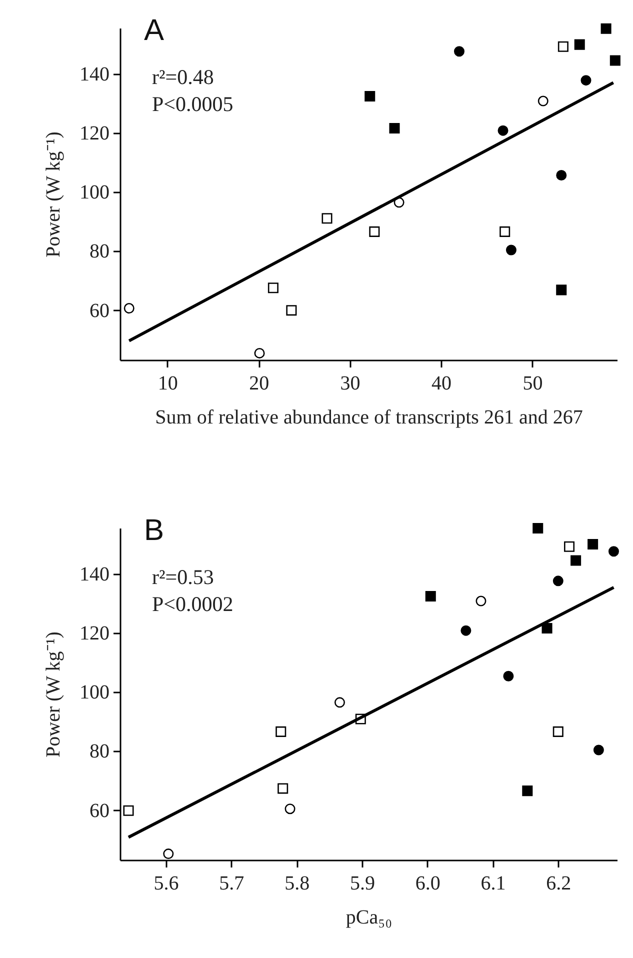 This screenshot has width=633, height=958. I want to click on x-tick-label: 6.0, so click(427, 883).